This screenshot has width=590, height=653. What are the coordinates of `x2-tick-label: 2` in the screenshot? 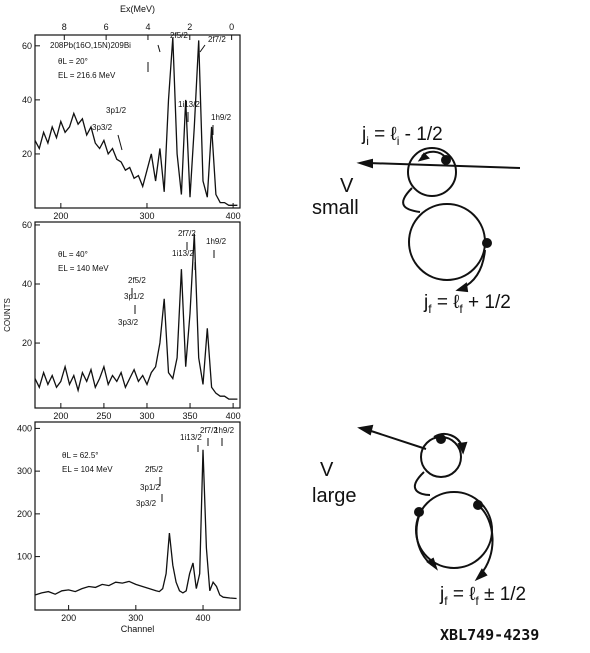 It's located at (189, 27).